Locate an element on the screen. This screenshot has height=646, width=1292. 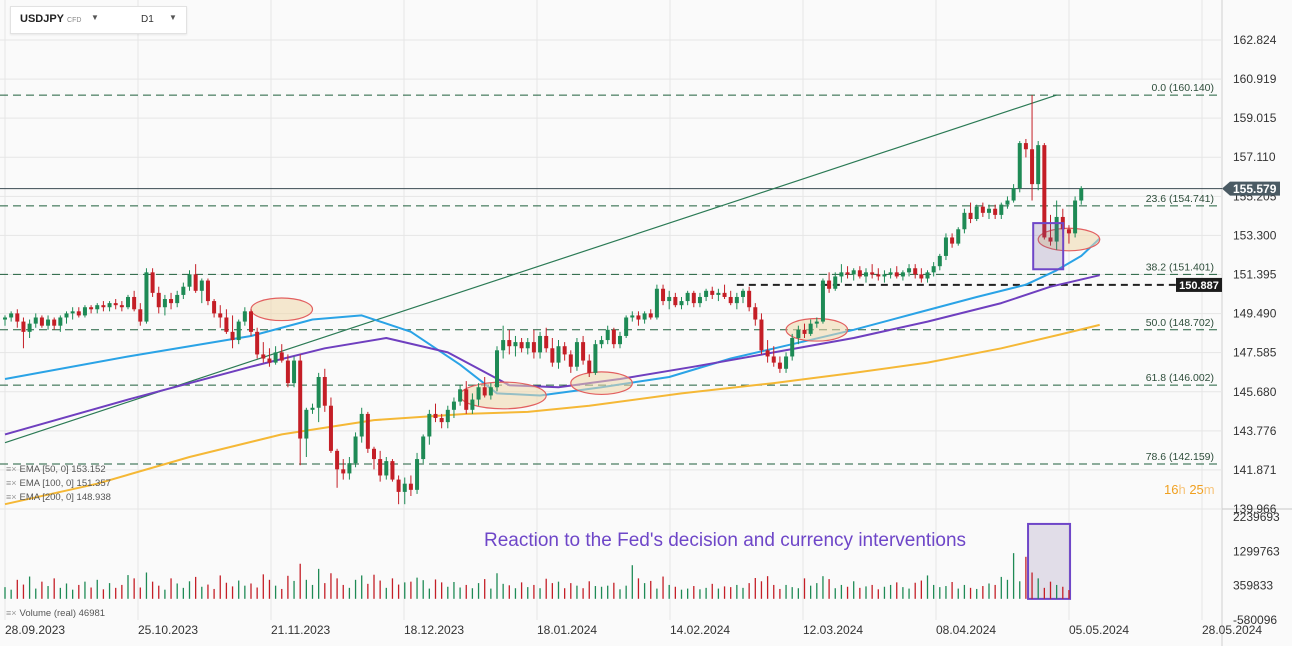
legend-ema-50-text: EMA [50, 0] 153.152 is located at coordinates (62, 469).